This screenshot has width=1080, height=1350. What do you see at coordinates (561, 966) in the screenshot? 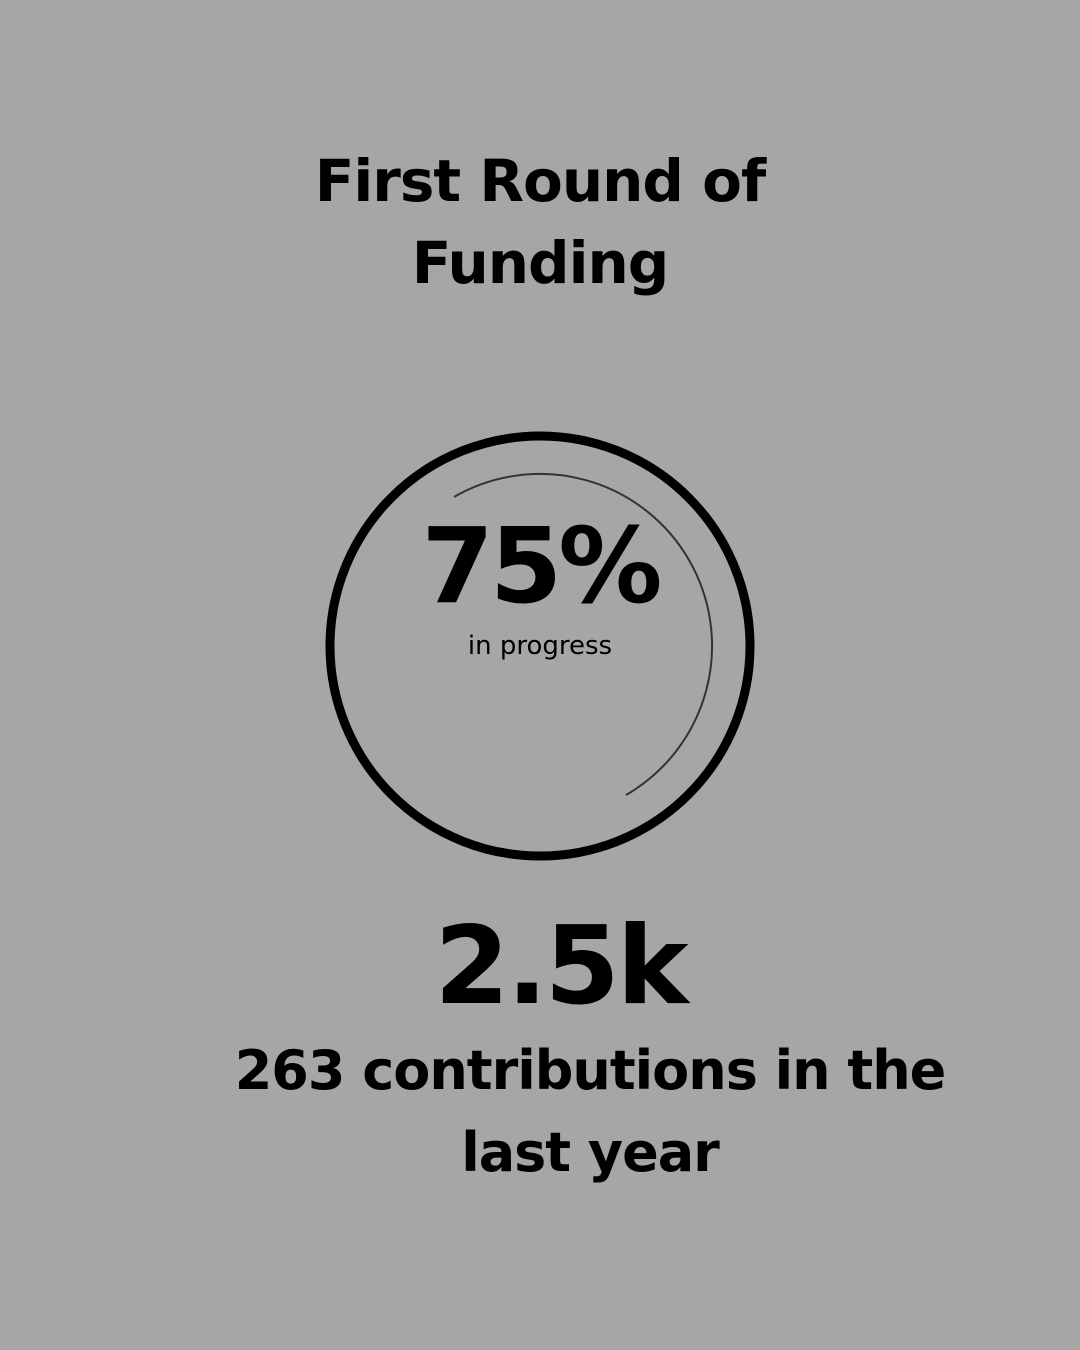
I see `stat-value: 2.5k` at bounding box center [561, 966].